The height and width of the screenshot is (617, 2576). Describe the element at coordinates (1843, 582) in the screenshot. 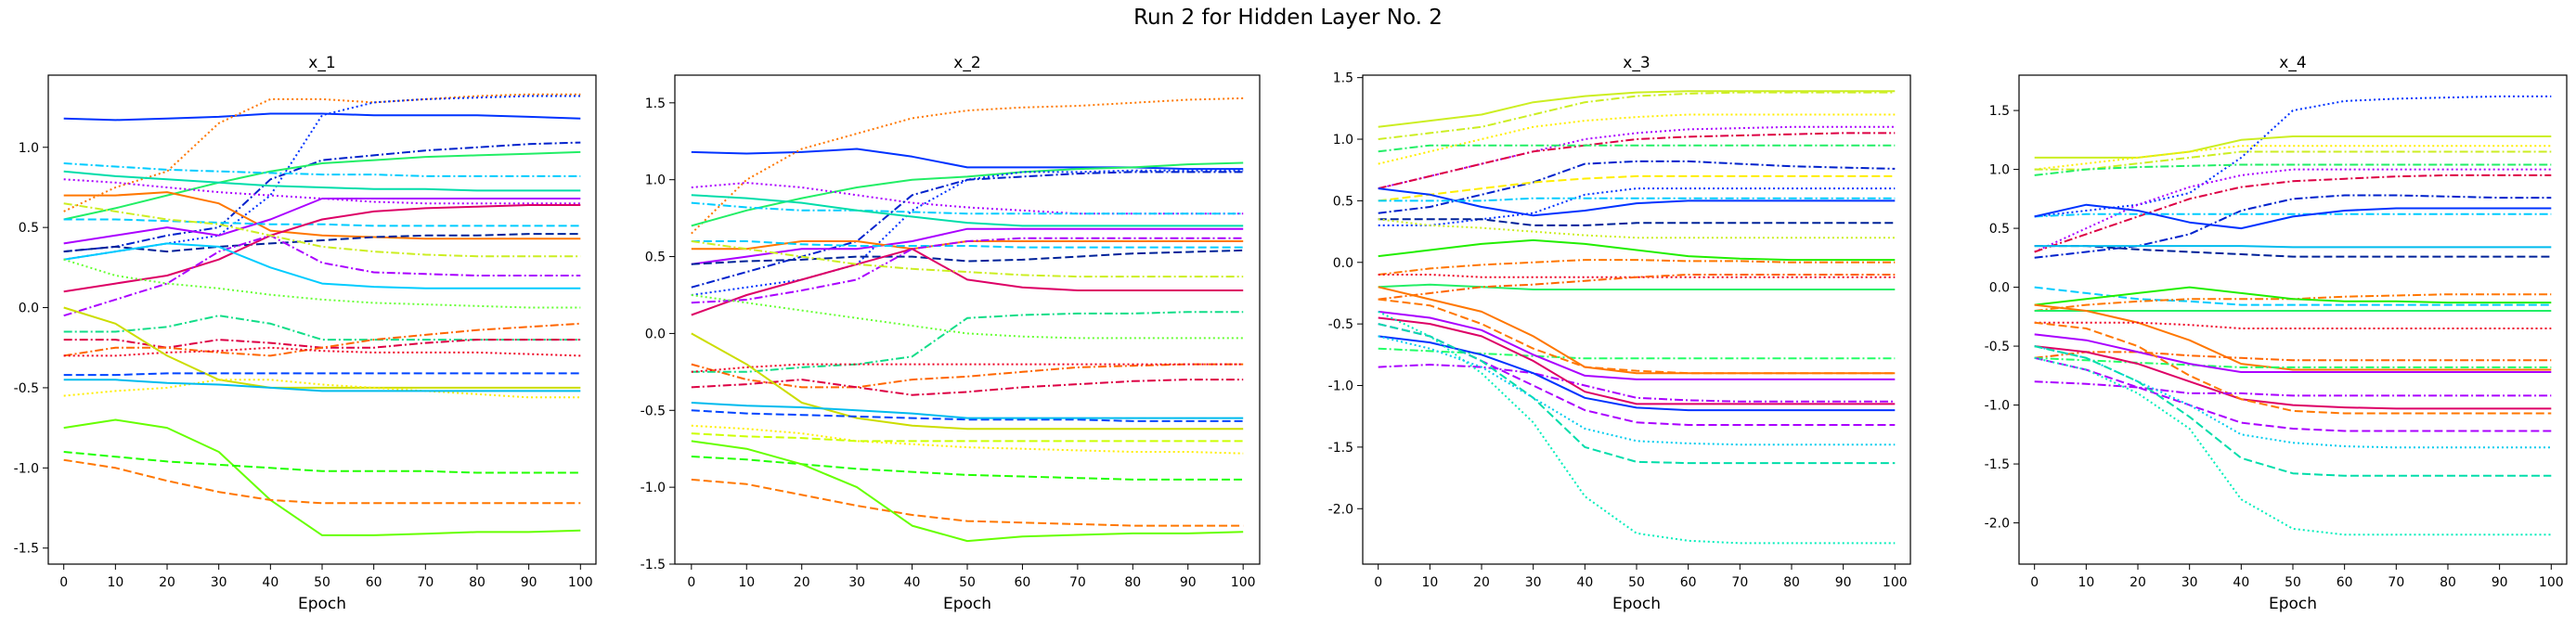

I see `x-tick-label: 90` at that location.